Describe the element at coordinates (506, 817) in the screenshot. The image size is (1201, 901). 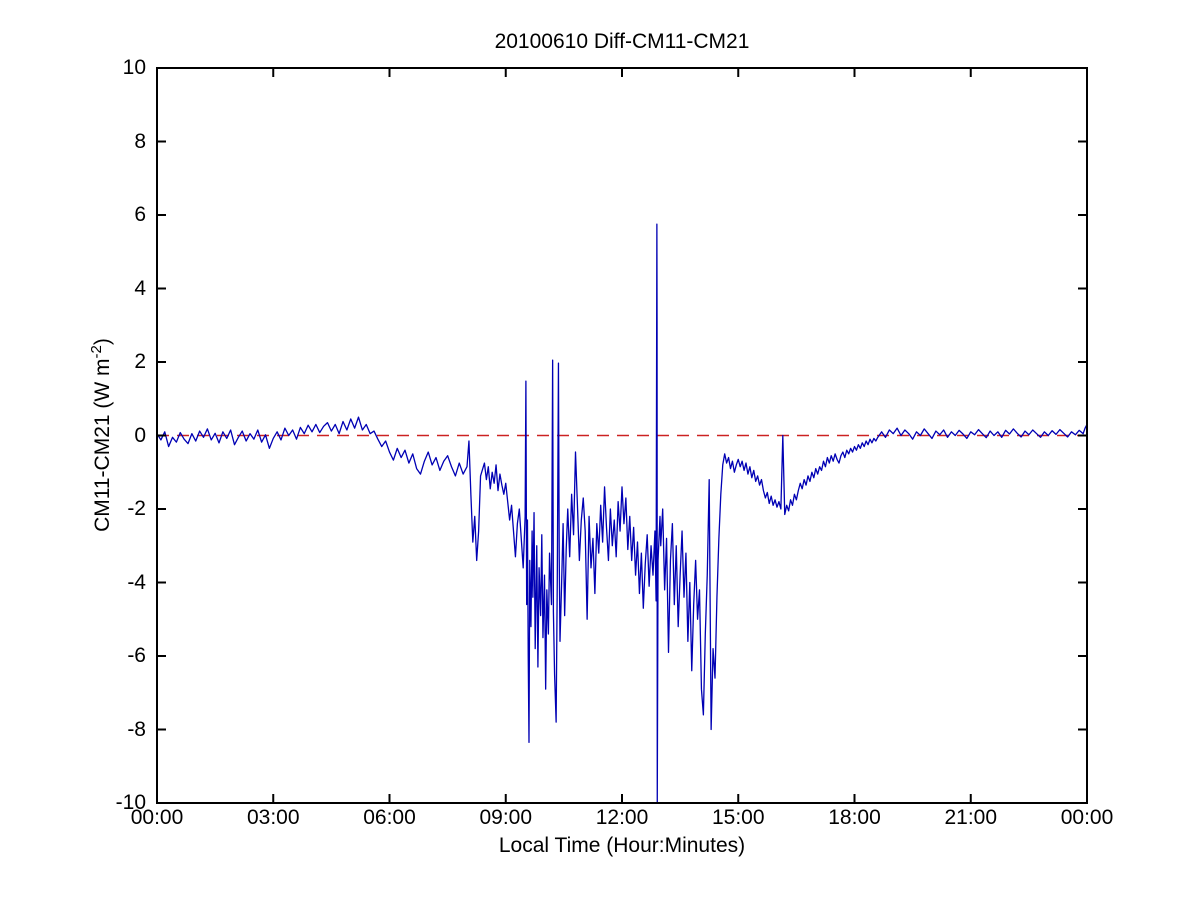
I see `x-tick-label: 09:00` at that location.